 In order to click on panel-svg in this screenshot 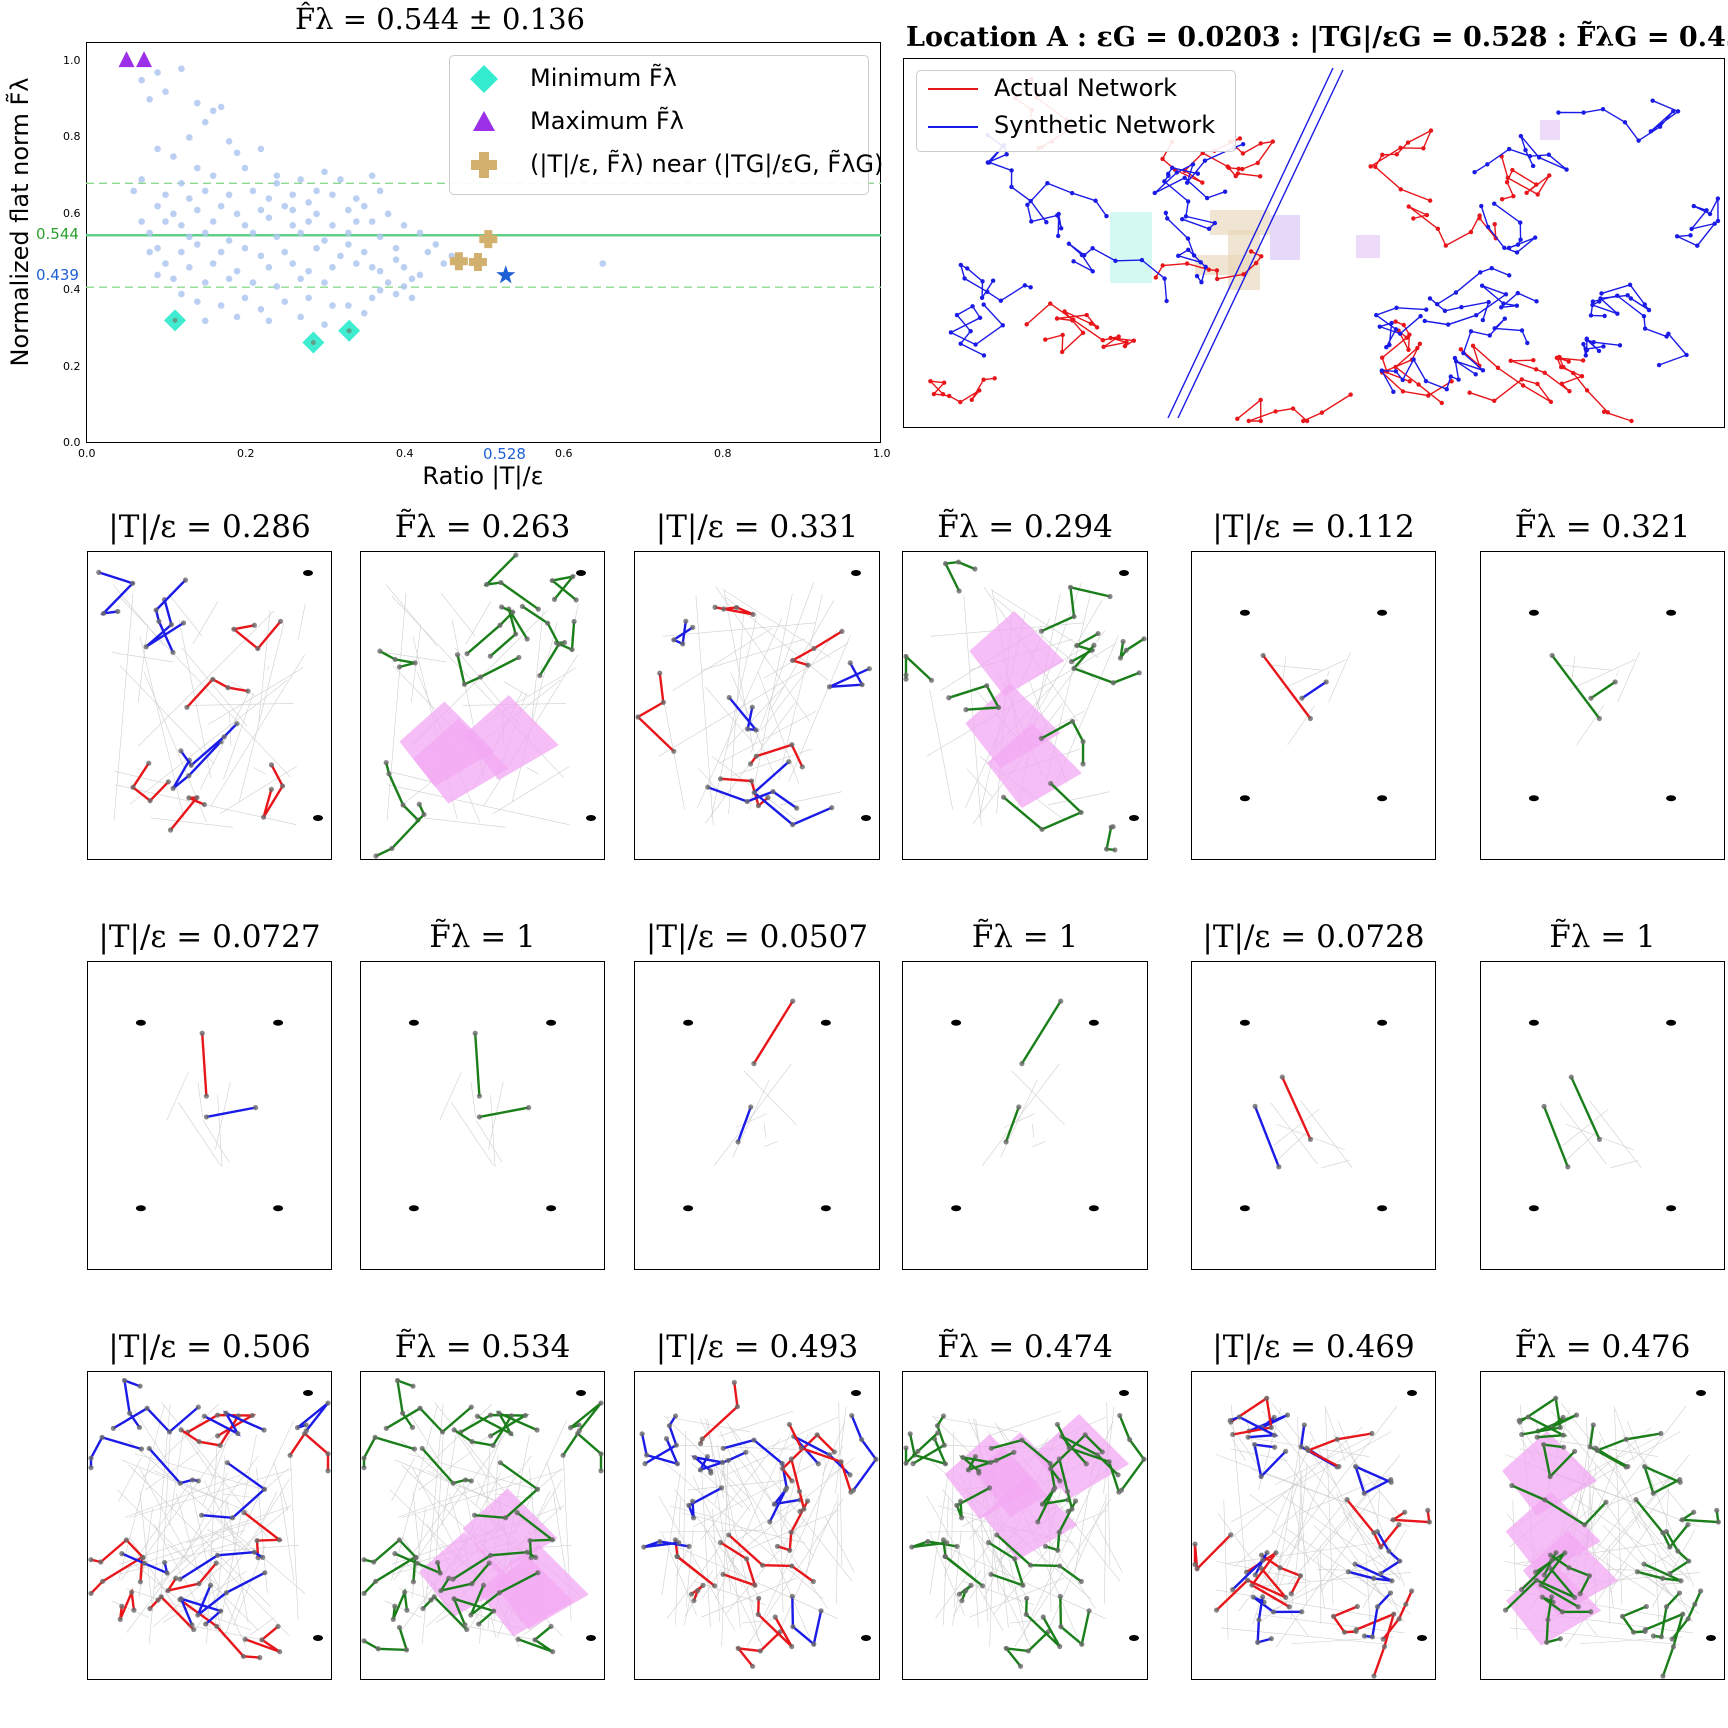, I will do `click(1611, 1534)`.